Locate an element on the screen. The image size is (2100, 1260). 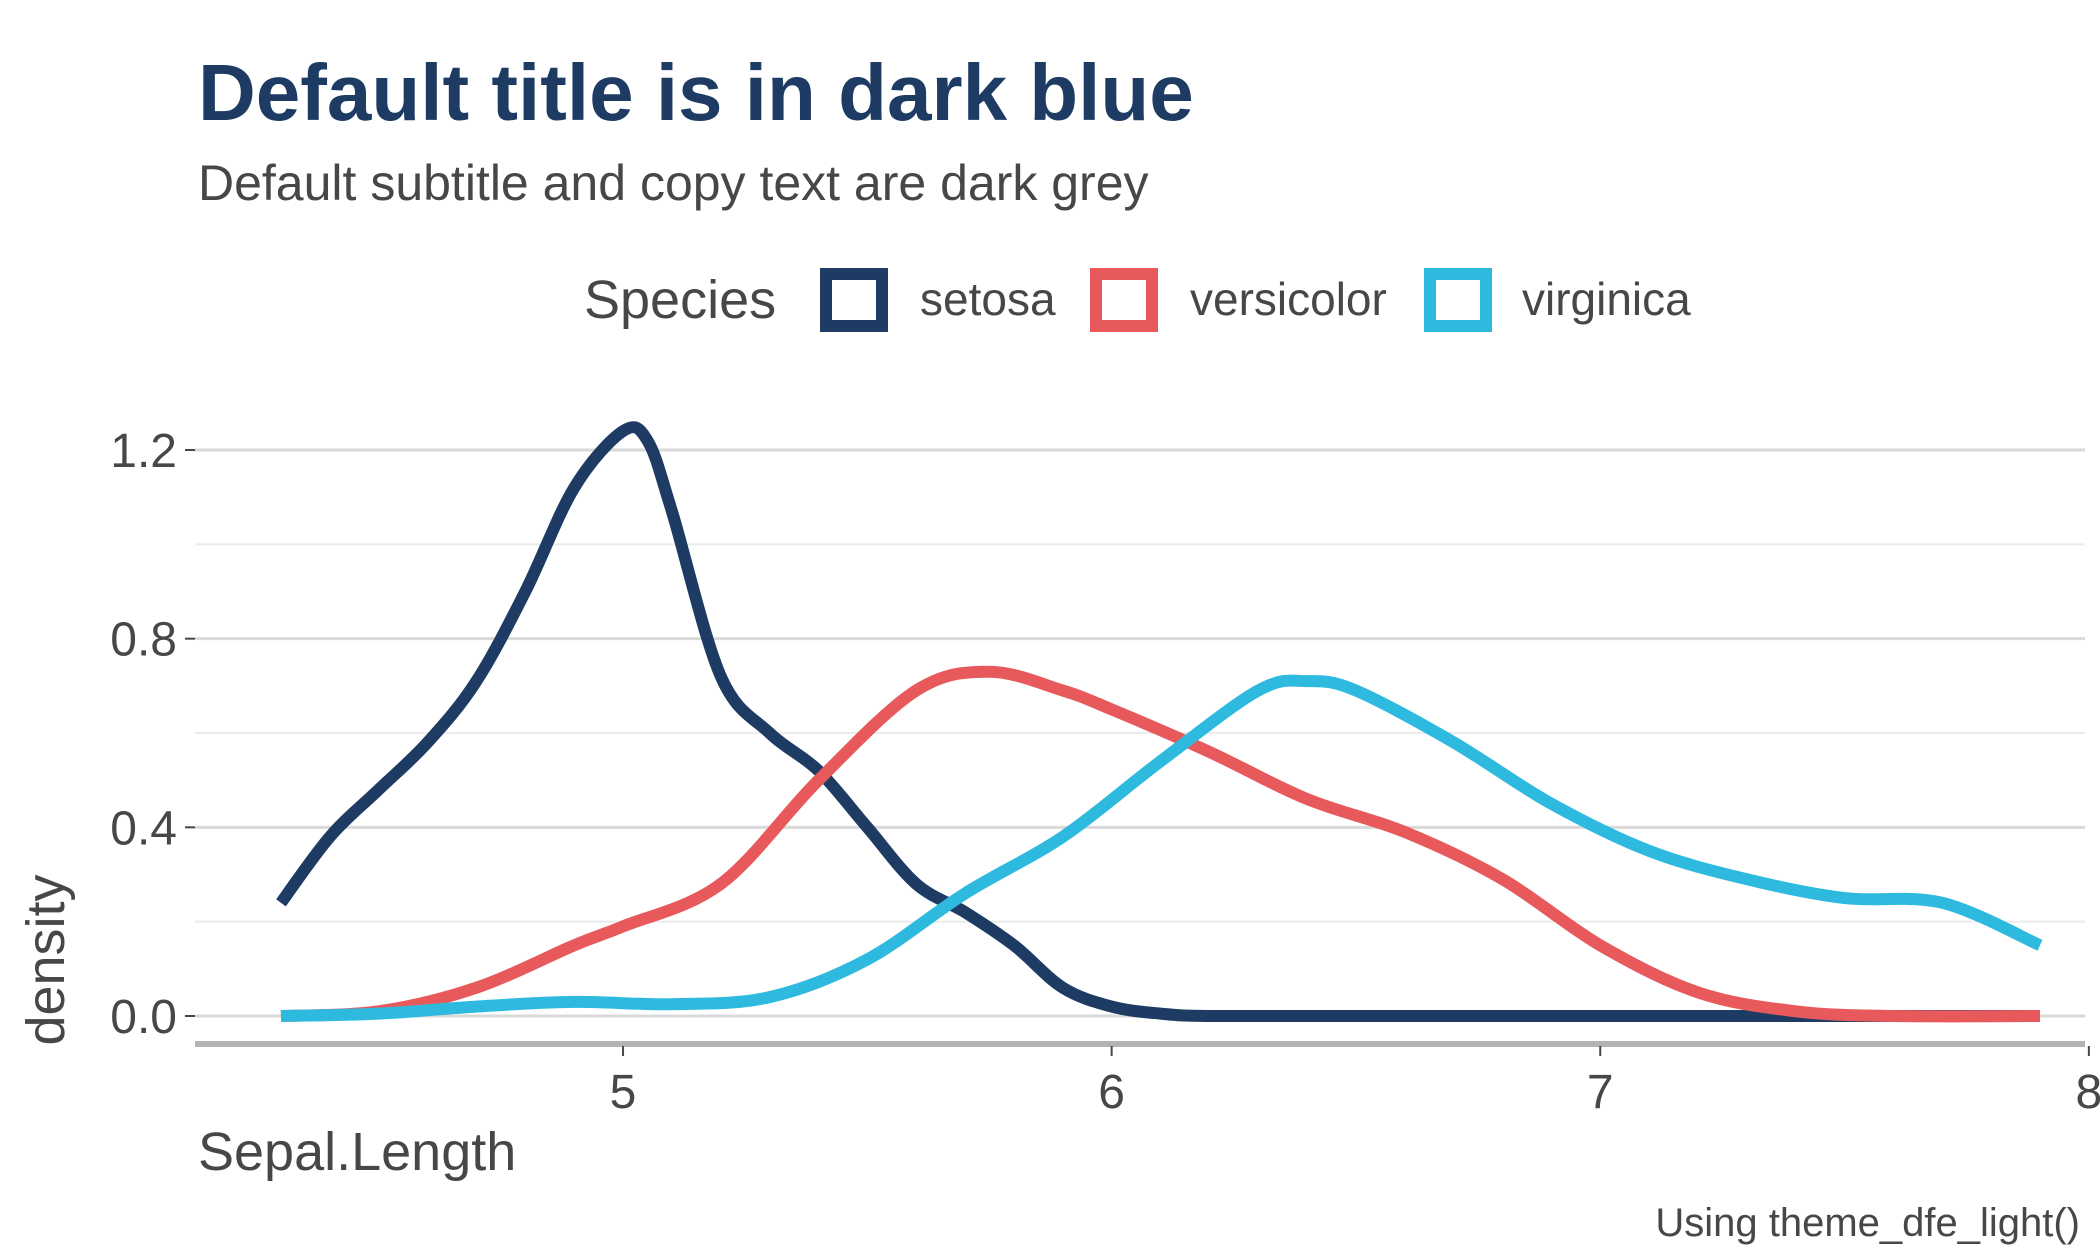
y-axis-title: density is located at coordinates (46, 959).